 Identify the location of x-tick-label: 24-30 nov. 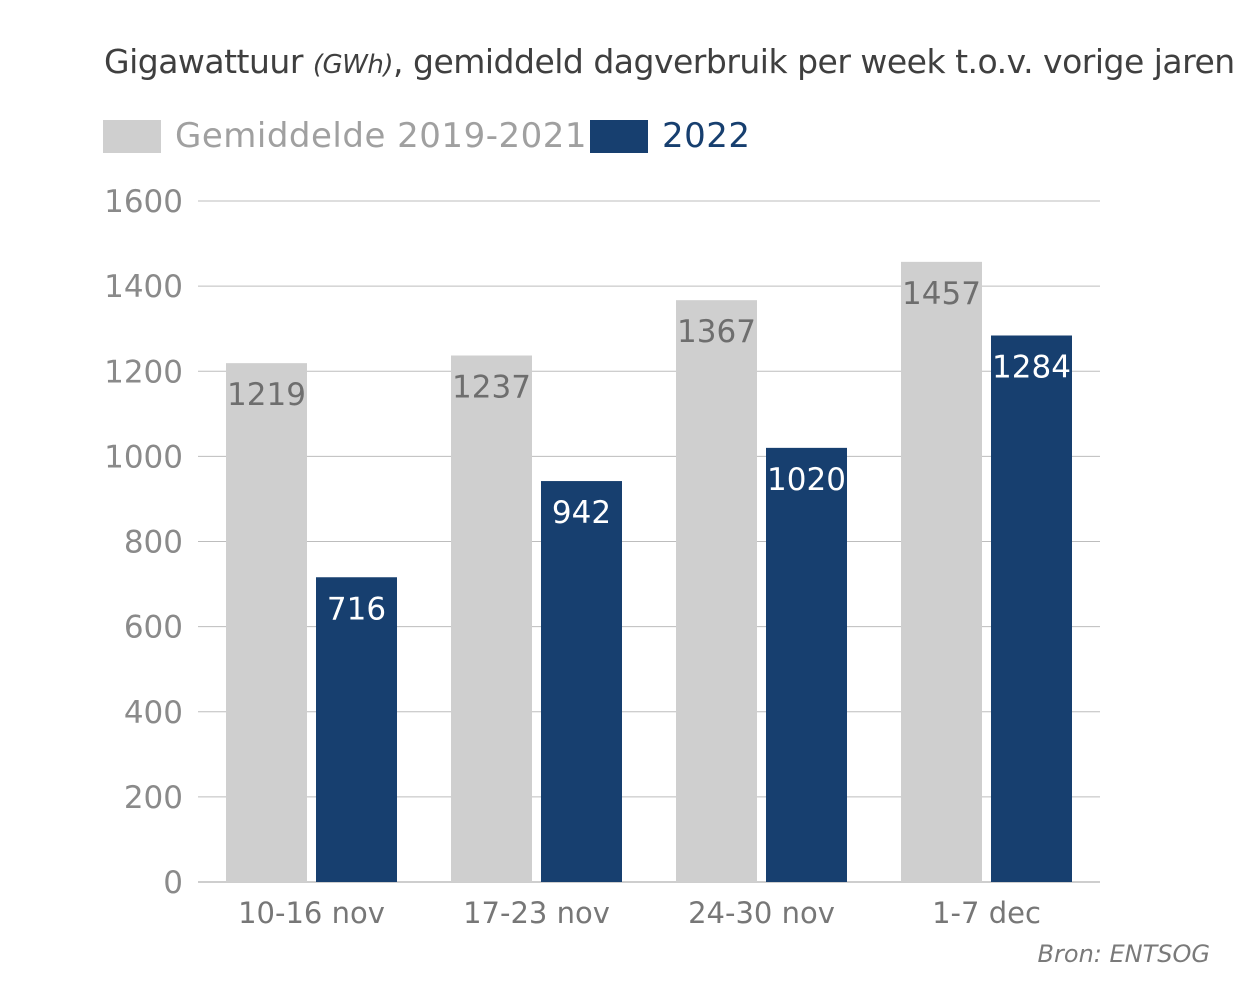
(761, 913).